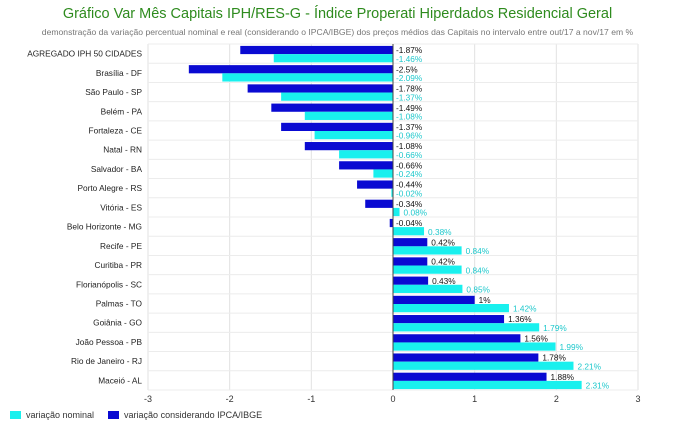  Describe the element at coordinates (117, 169) in the screenshot. I see `category-label: Salvador - BA` at that location.